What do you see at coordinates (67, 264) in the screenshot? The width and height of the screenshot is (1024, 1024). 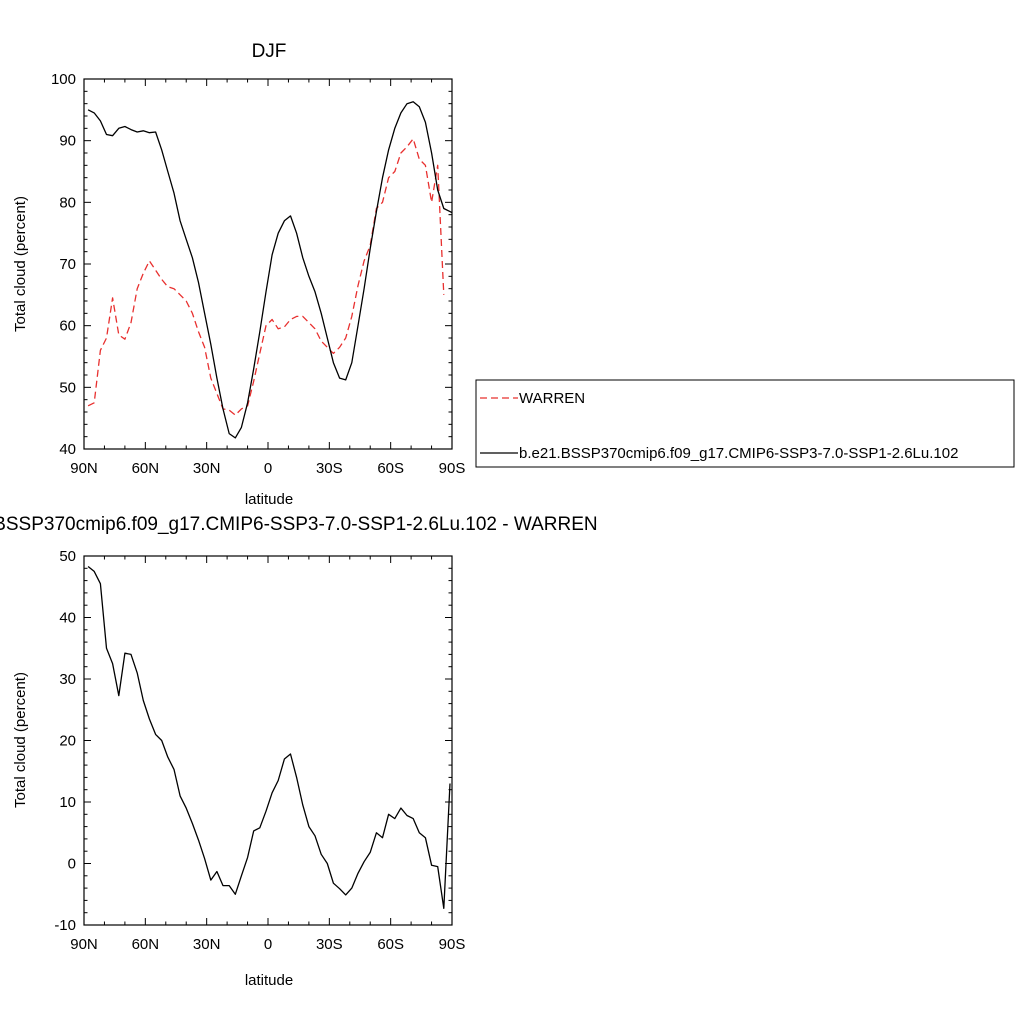 I see `y-tick-label: 70` at bounding box center [67, 264].